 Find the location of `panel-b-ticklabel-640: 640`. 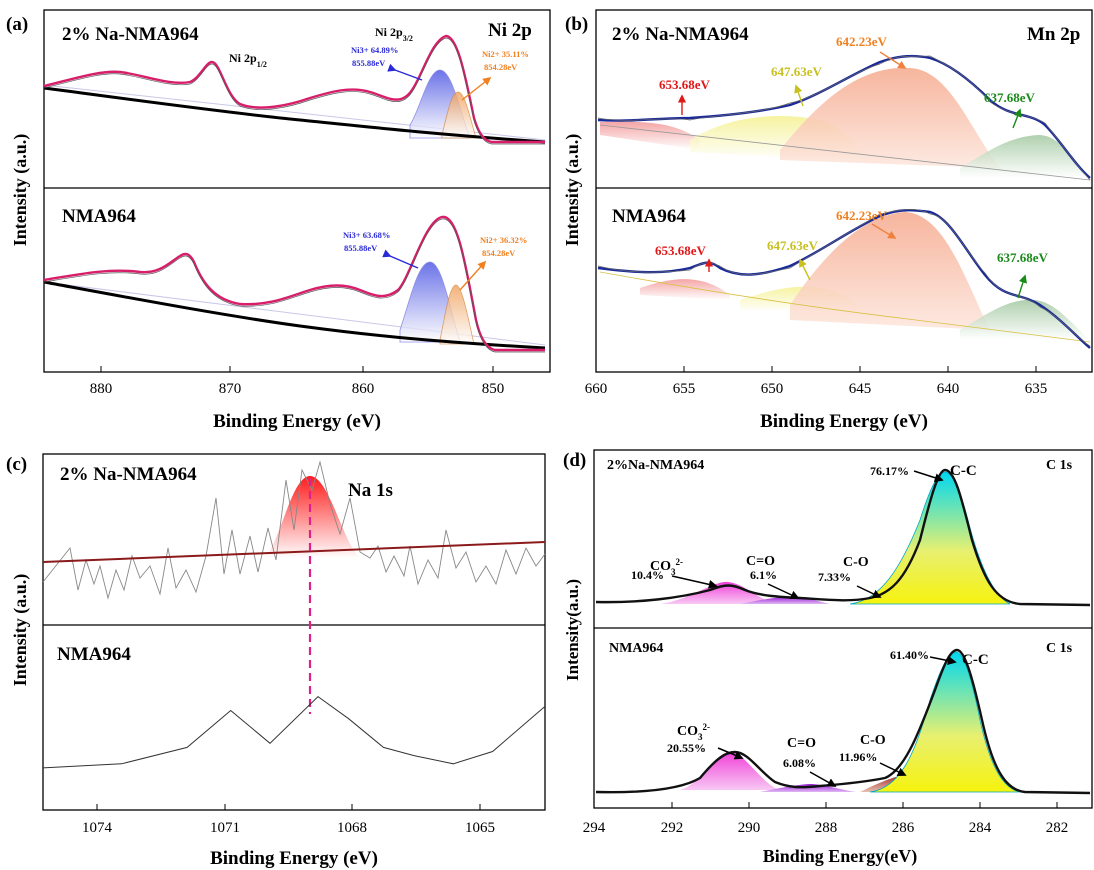

panel-b-ticklabel-640: 640 is located at coordinates (948, 389).